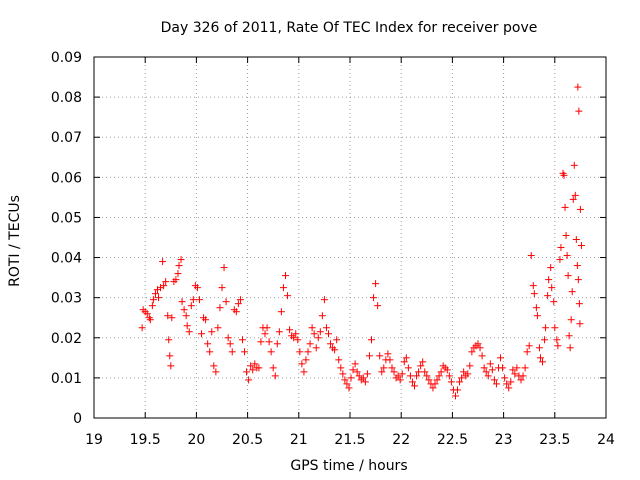 The image size is (640, 480). I want to click on y-tick-label: 0.02, so click(66, 339).